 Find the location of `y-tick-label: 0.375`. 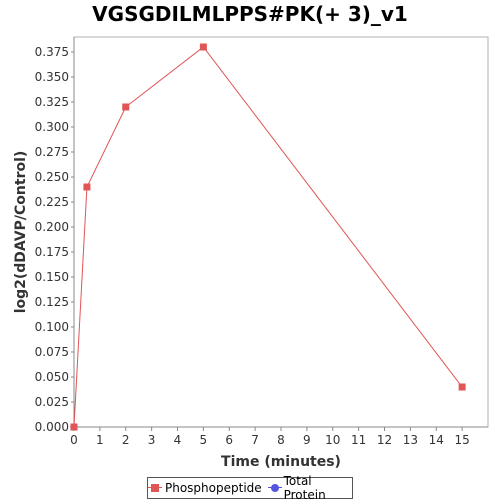

y-tick-label: 0.375 is located at coordinates (52, 52).